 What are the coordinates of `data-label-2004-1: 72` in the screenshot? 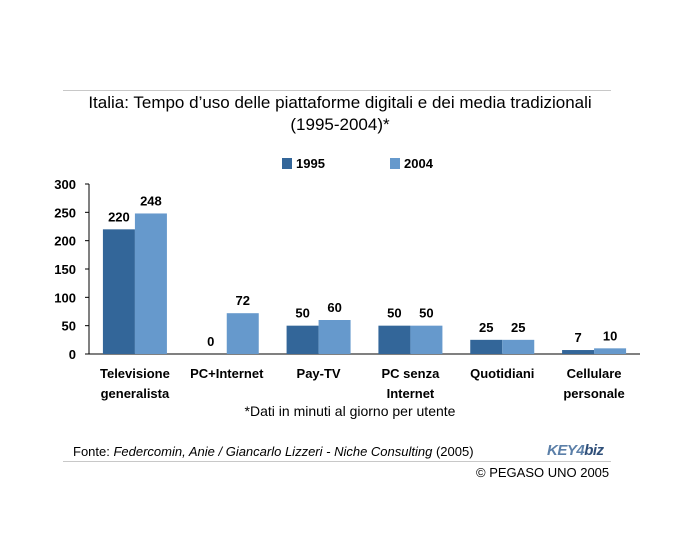 It's located at (243, 300).